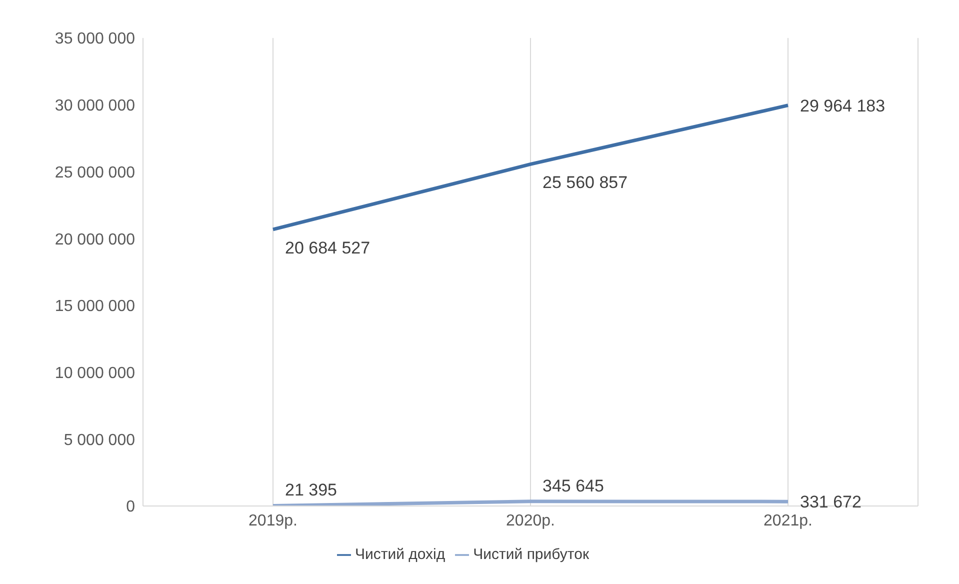  What do you see at coordinates (573, 486) in the screenshot?
I see `data-label: 345 645` at bounding box center [573, 486].